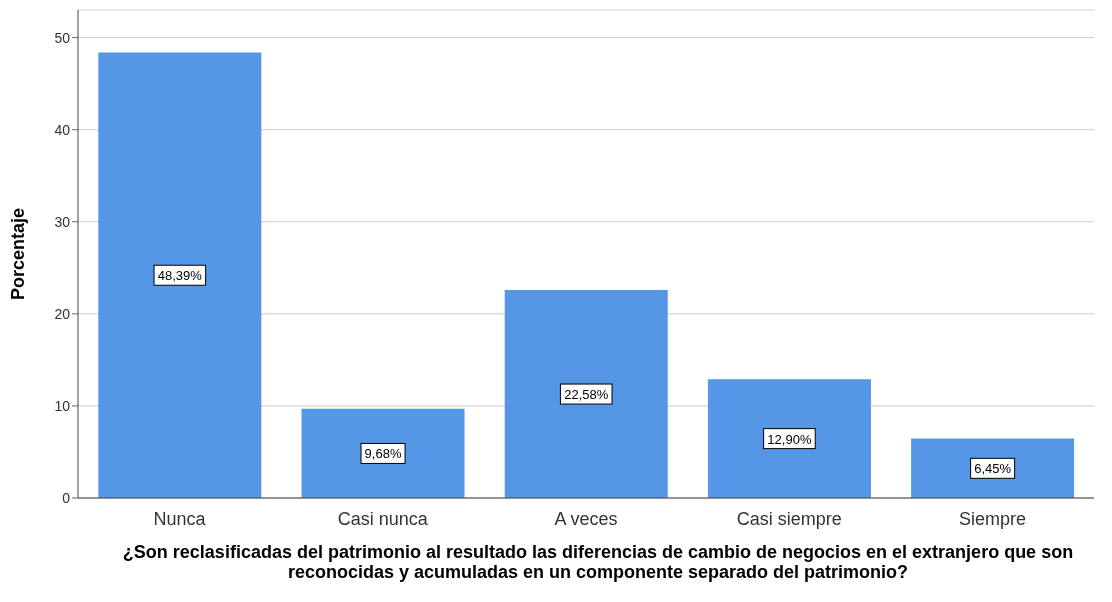 This screenshot has width=1112, height=602. What do you see at coordinates (992, 518) in the screenshot?
I see `x-tick-label: Siempre` at bounding box center [992, 518].